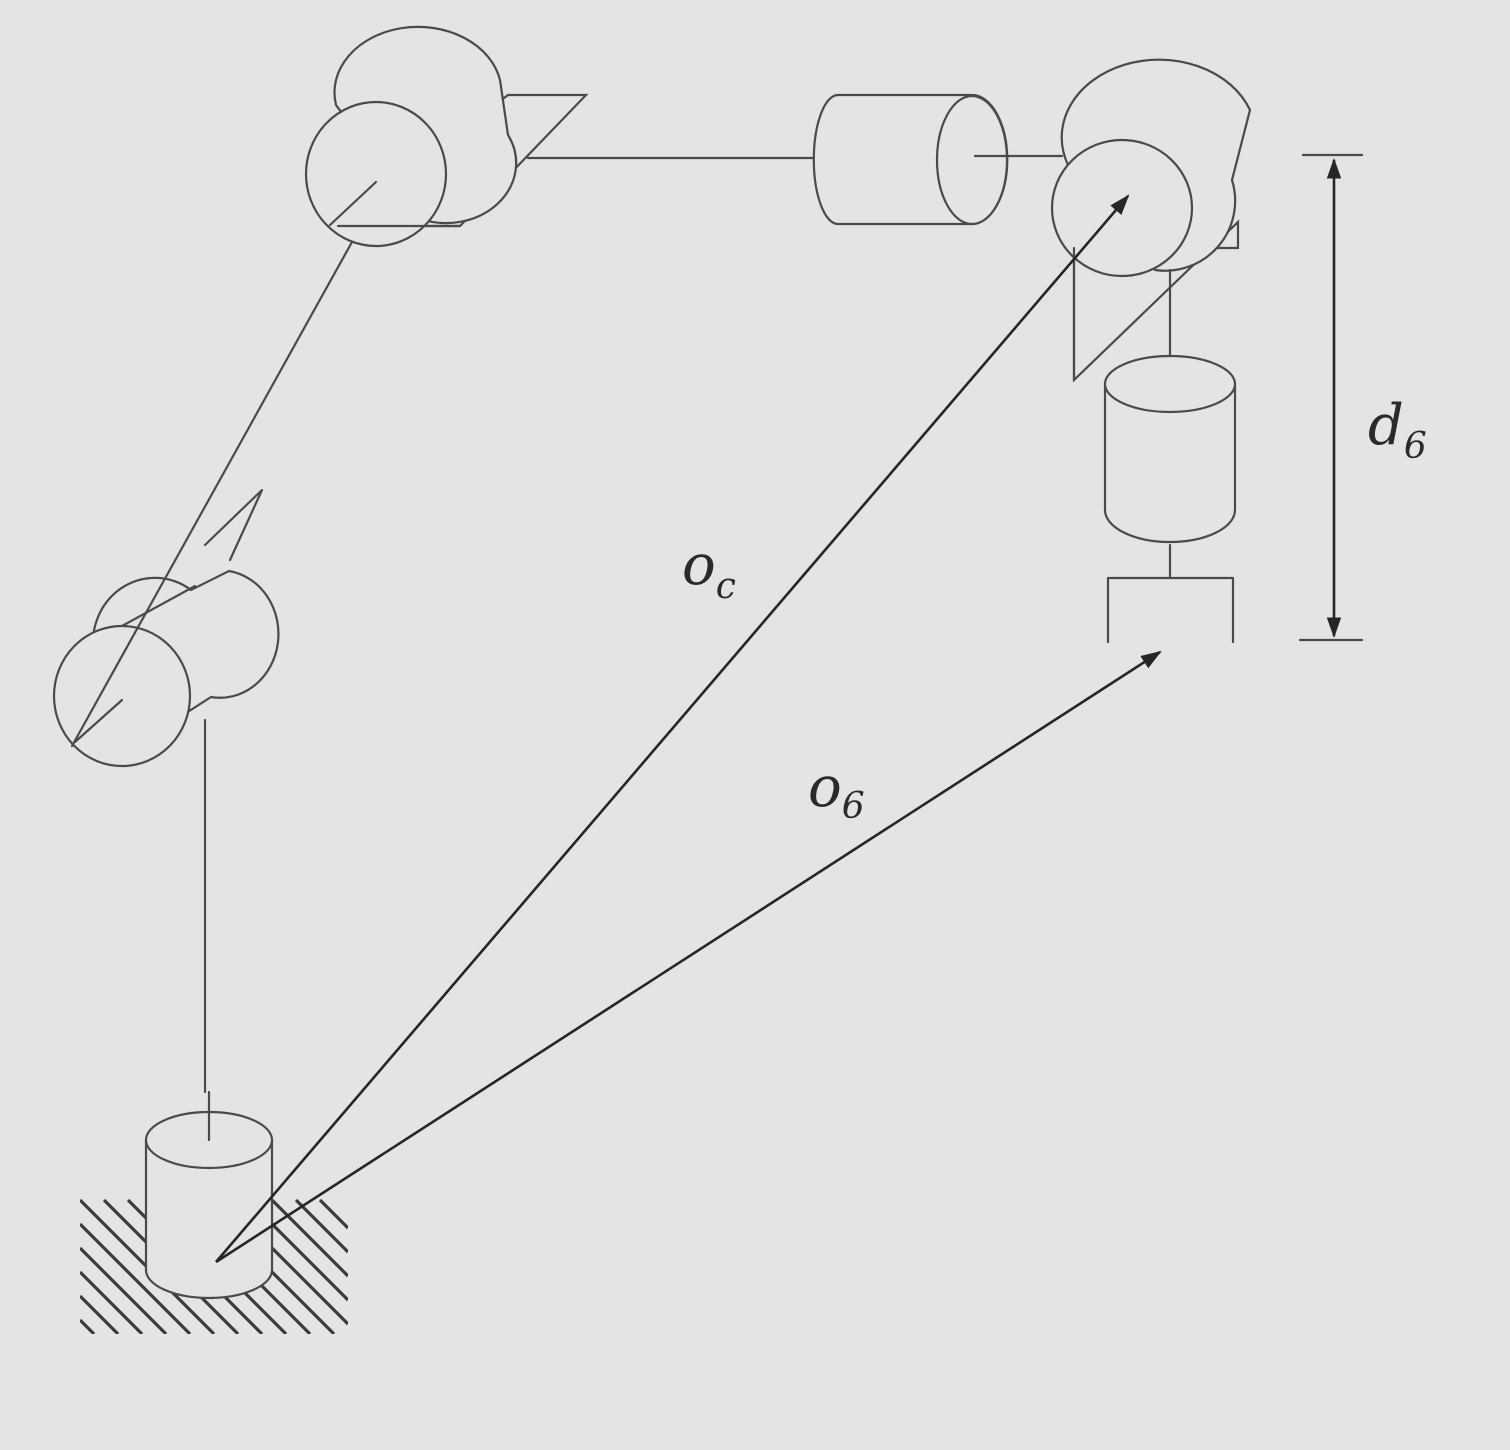 This screenshot has width=1510, height=1450. I want to click on forearm-joint, so click(938, 159).